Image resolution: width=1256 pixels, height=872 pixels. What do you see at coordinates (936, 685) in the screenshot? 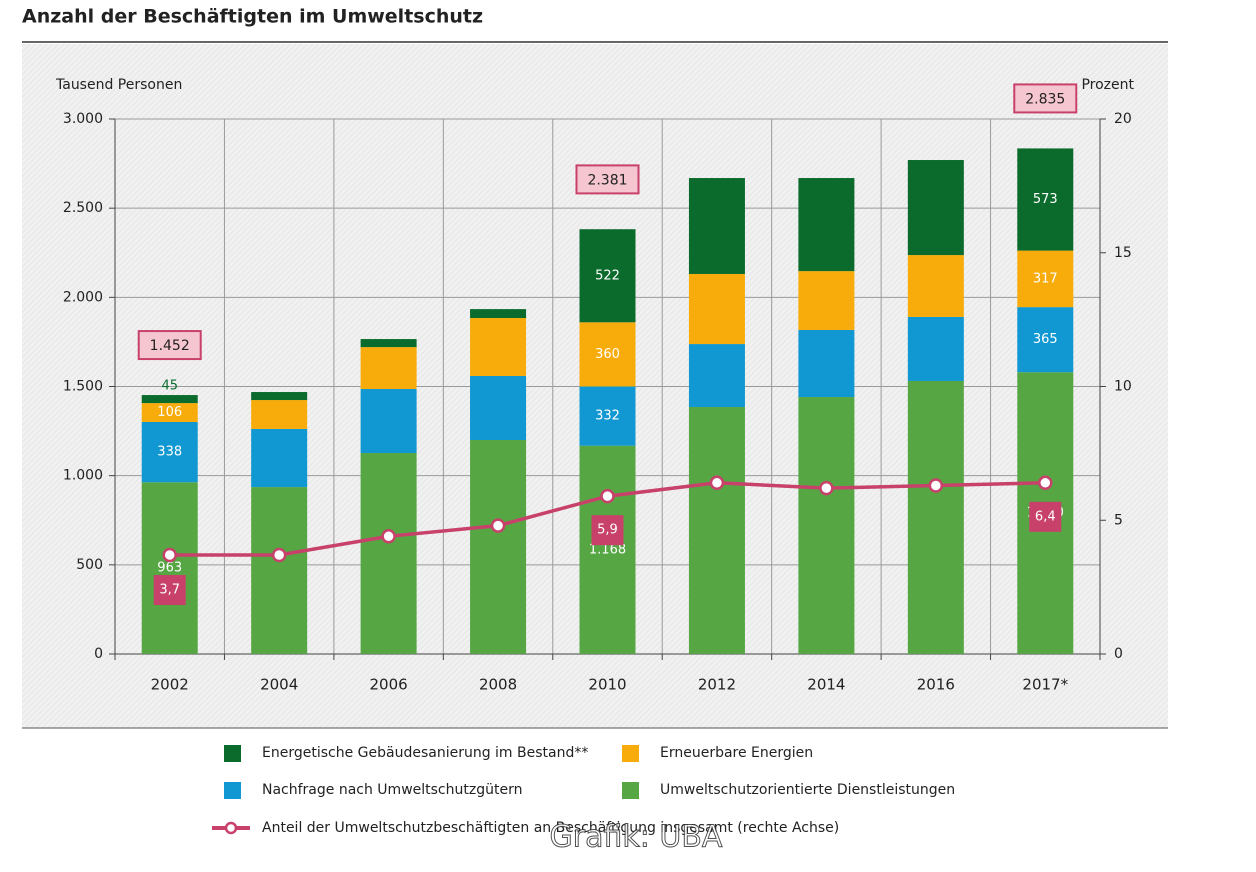
I see `x-tick-label: 2016` at bounding box center [936, 685].